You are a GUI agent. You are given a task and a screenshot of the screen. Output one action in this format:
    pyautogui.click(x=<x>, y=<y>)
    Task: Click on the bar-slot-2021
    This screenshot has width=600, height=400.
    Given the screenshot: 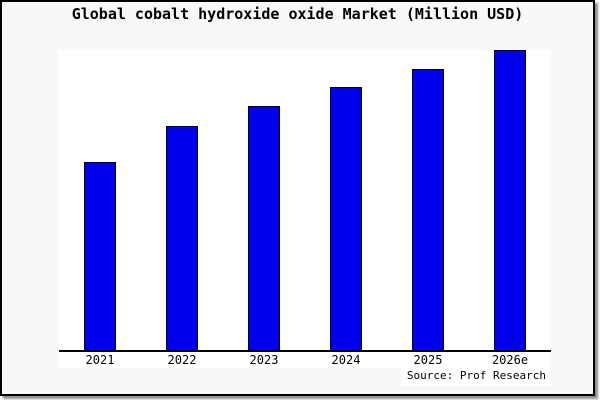 What is the action you would take?
    pyautogui.click(x=100, y=256)
    